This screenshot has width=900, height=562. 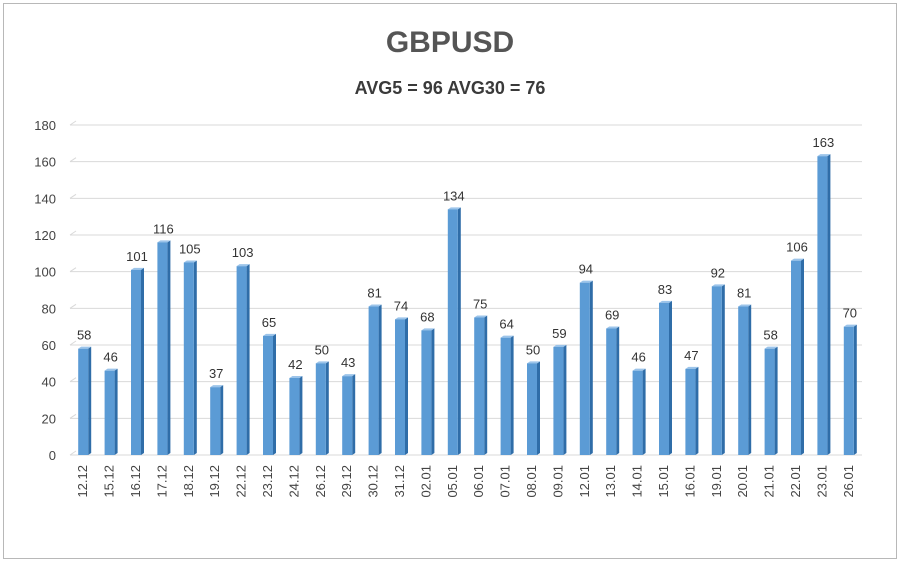 I want to click on x-tick-label: 22.12, so click(x=241, y=481).